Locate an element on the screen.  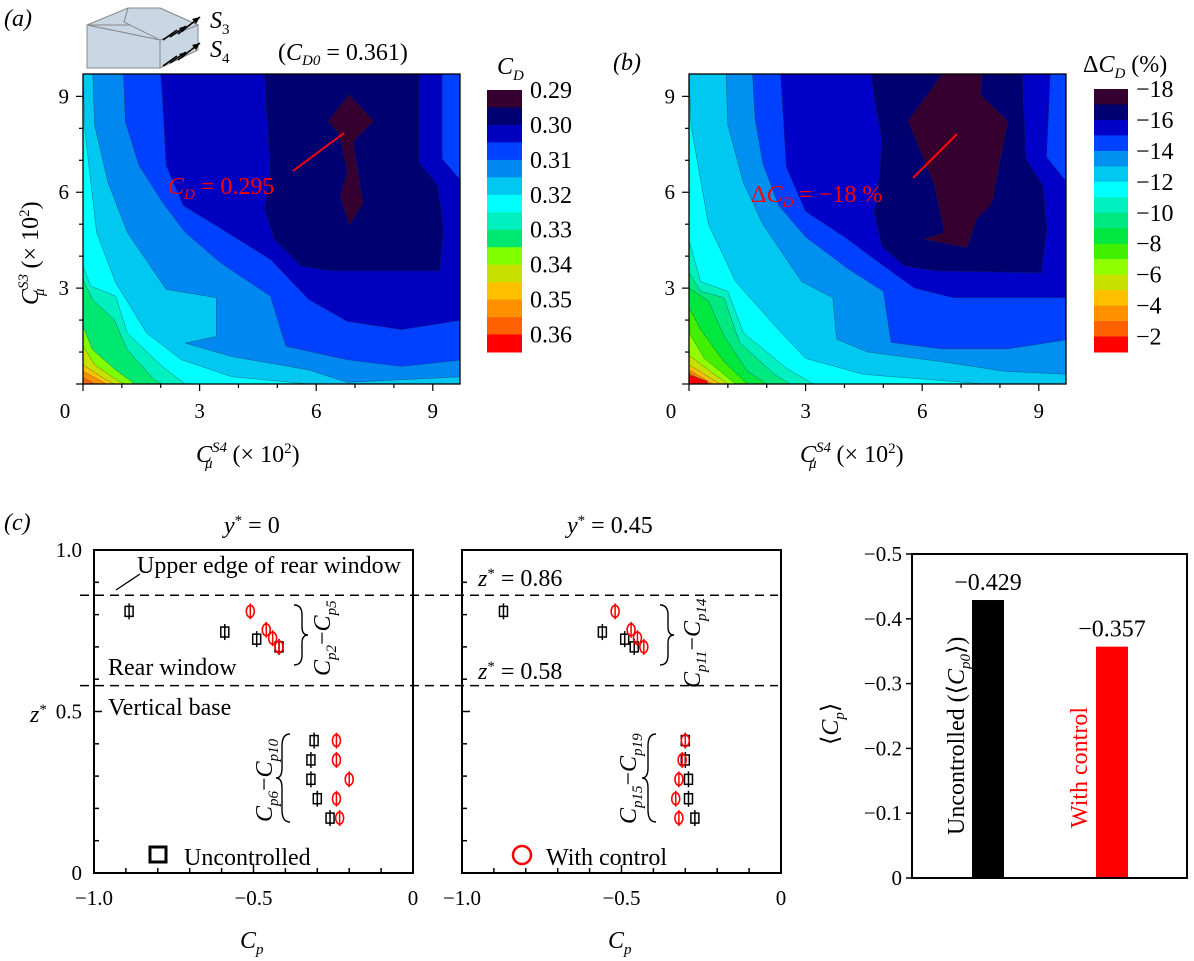
z-axis-label: z* is located at coordinates (38, 715).